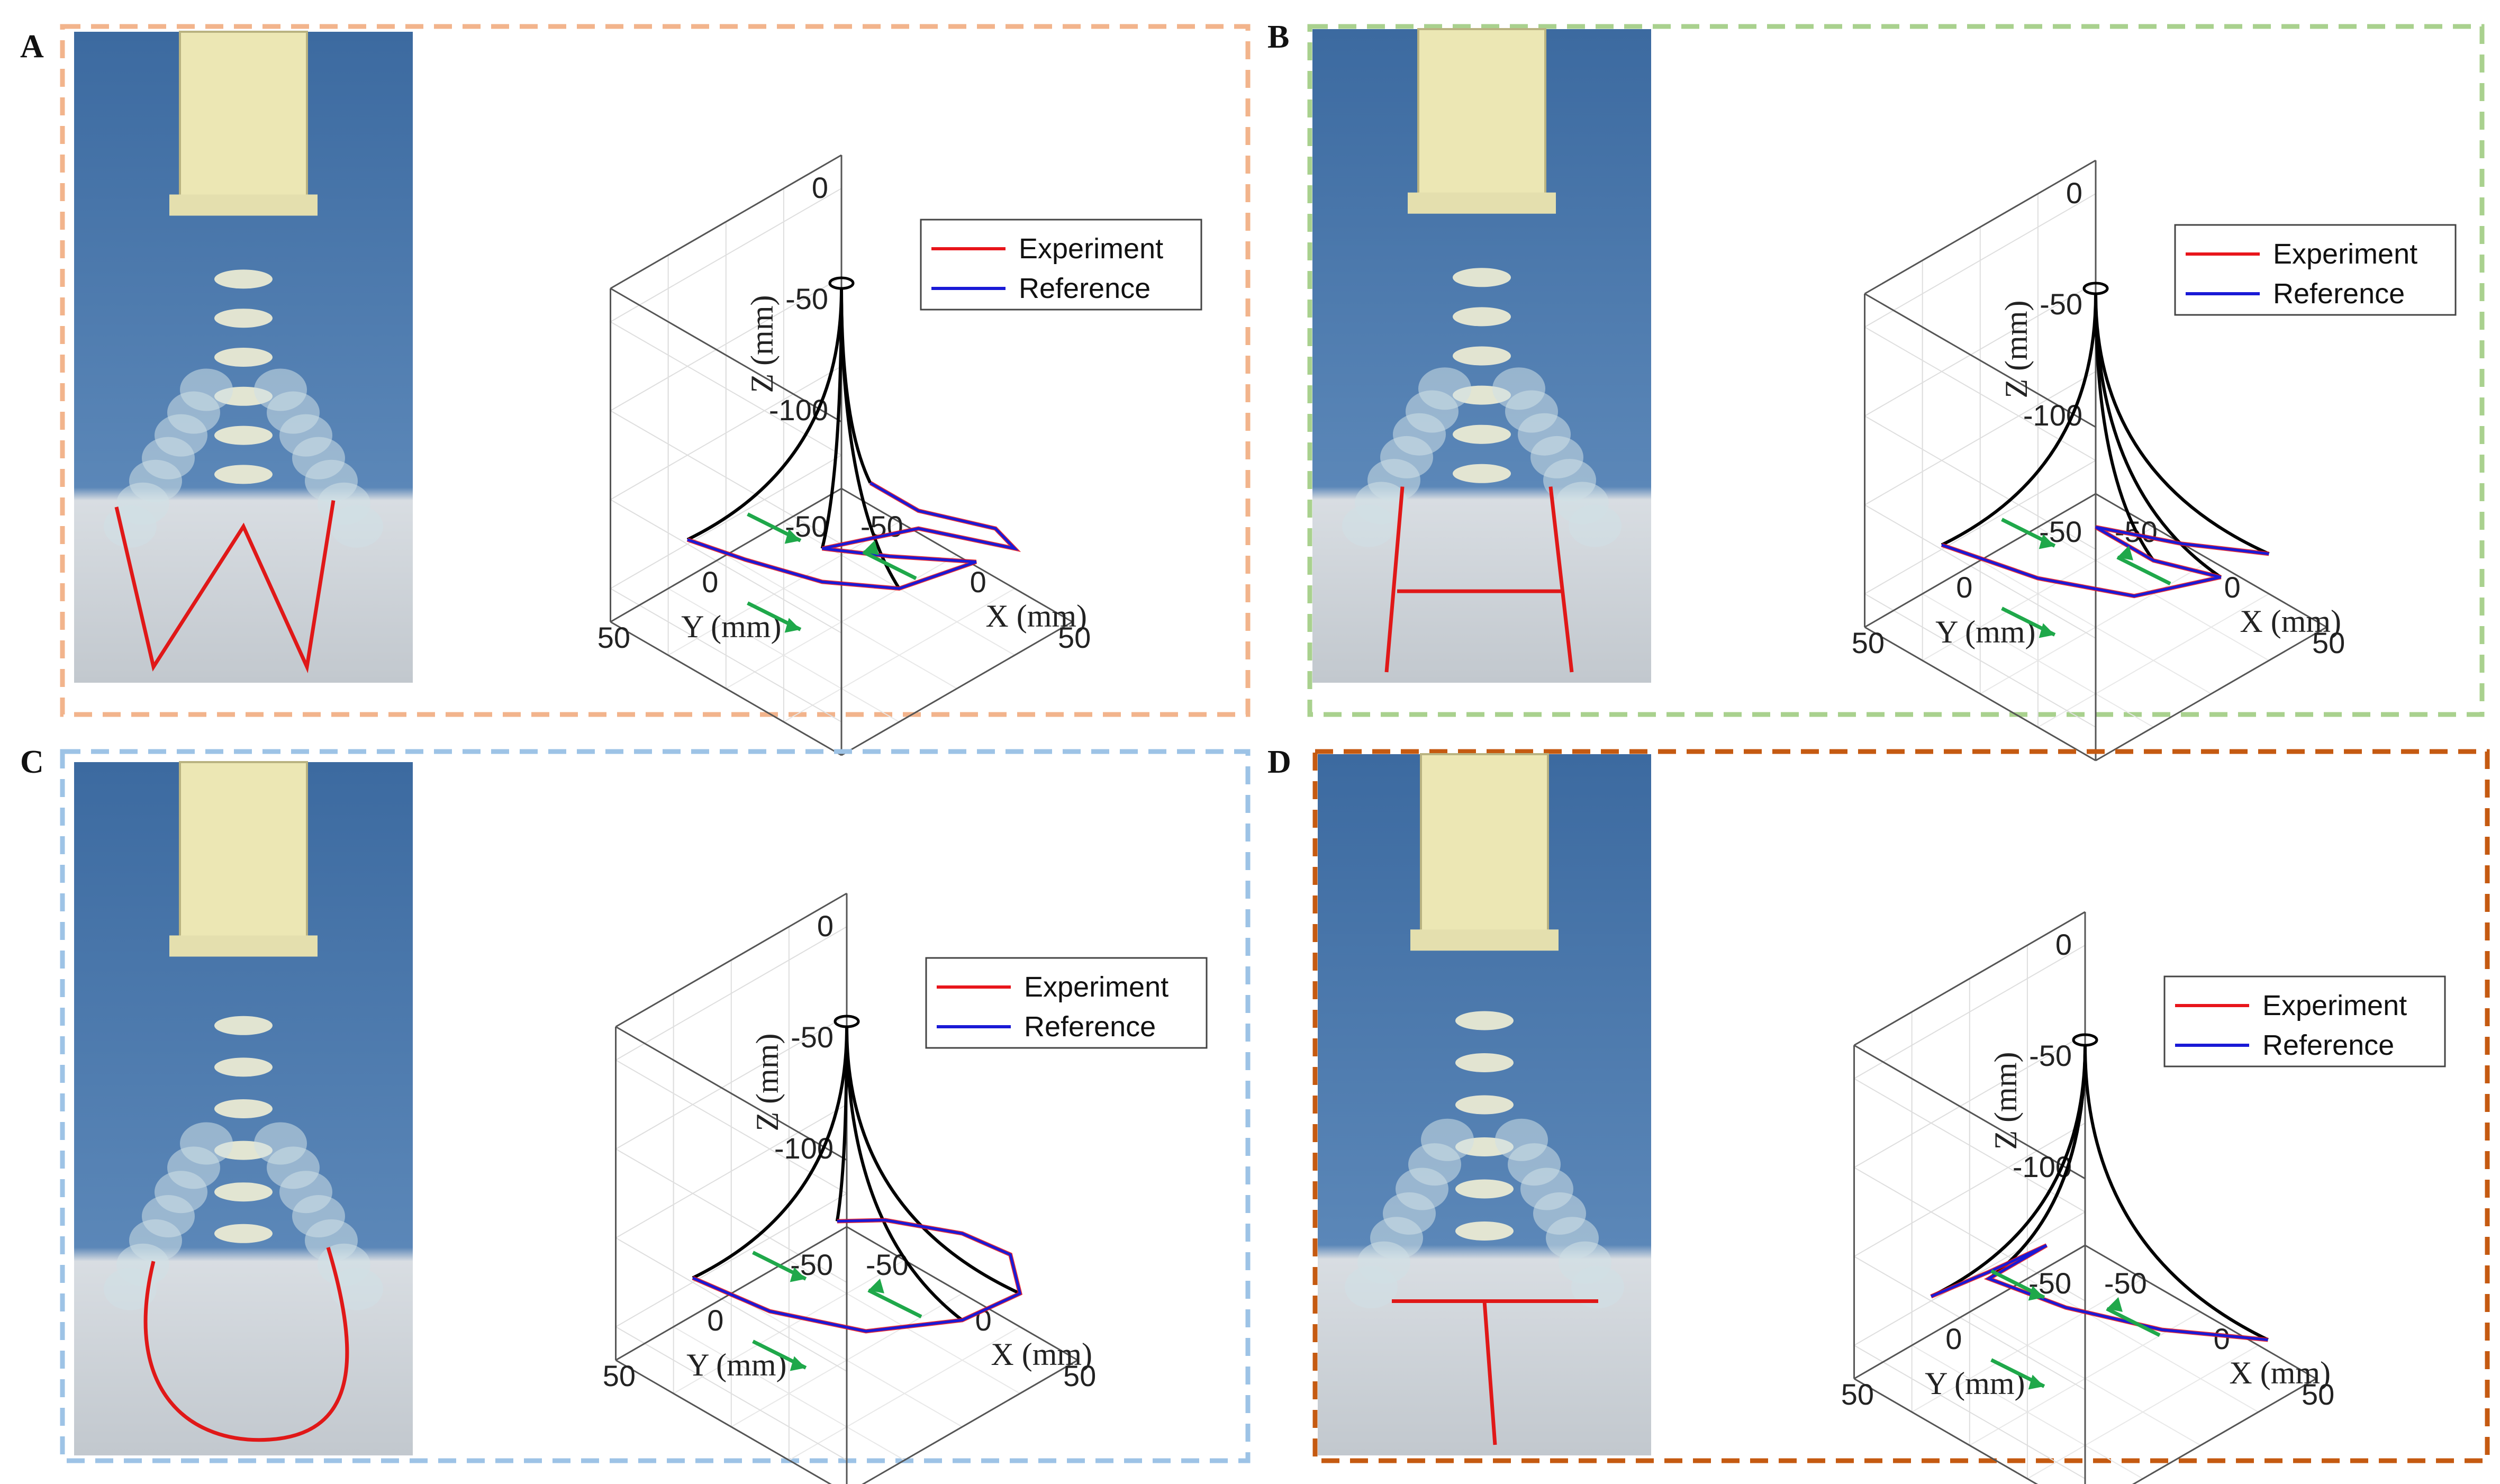 This screenshot has width=2500, height=1484. I want to click on panel-label: C, so click(32, 762).